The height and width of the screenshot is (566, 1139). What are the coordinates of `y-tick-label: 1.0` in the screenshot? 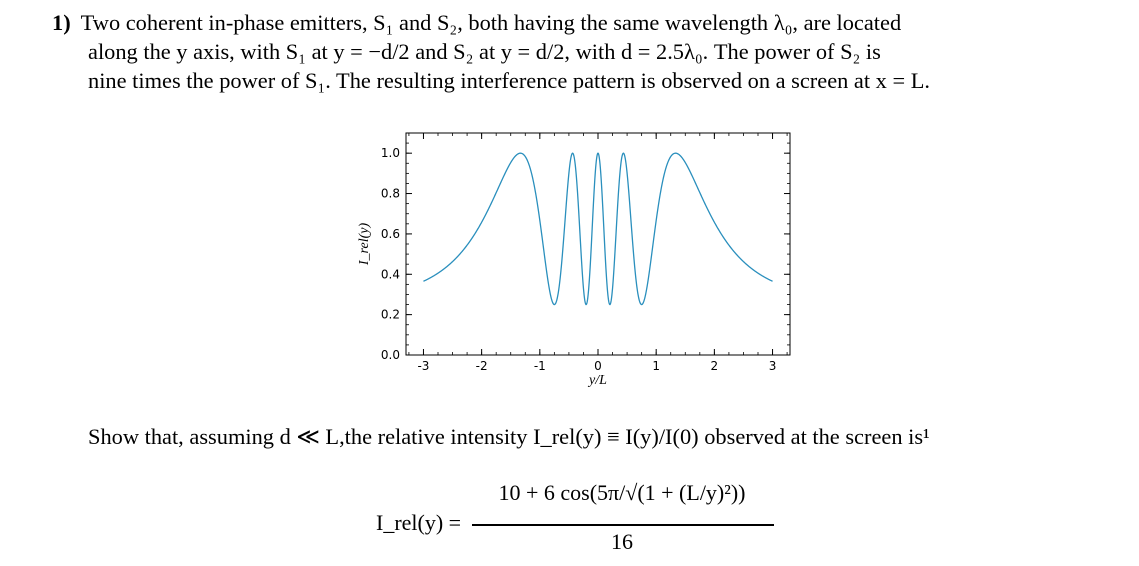 It's located at (390, 153).